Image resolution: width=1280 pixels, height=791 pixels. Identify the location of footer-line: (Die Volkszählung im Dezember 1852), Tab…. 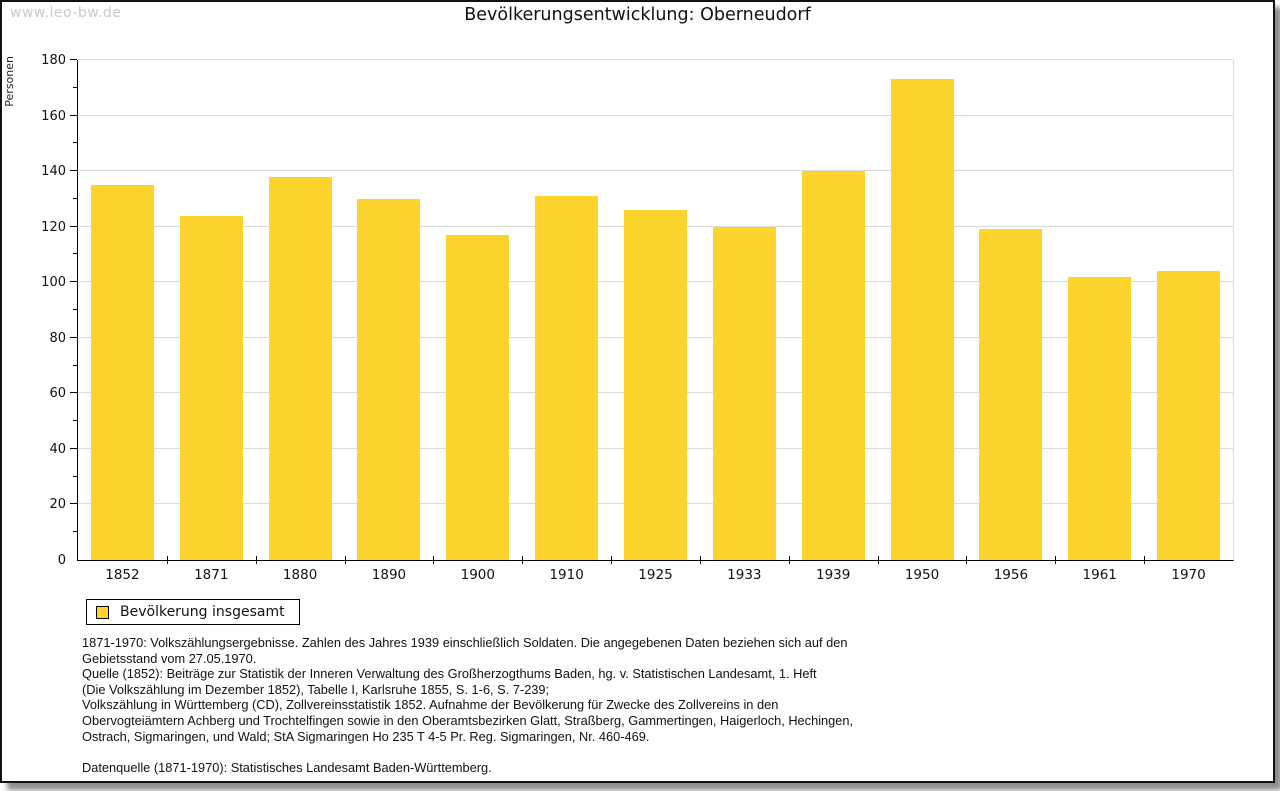
(316, 689).